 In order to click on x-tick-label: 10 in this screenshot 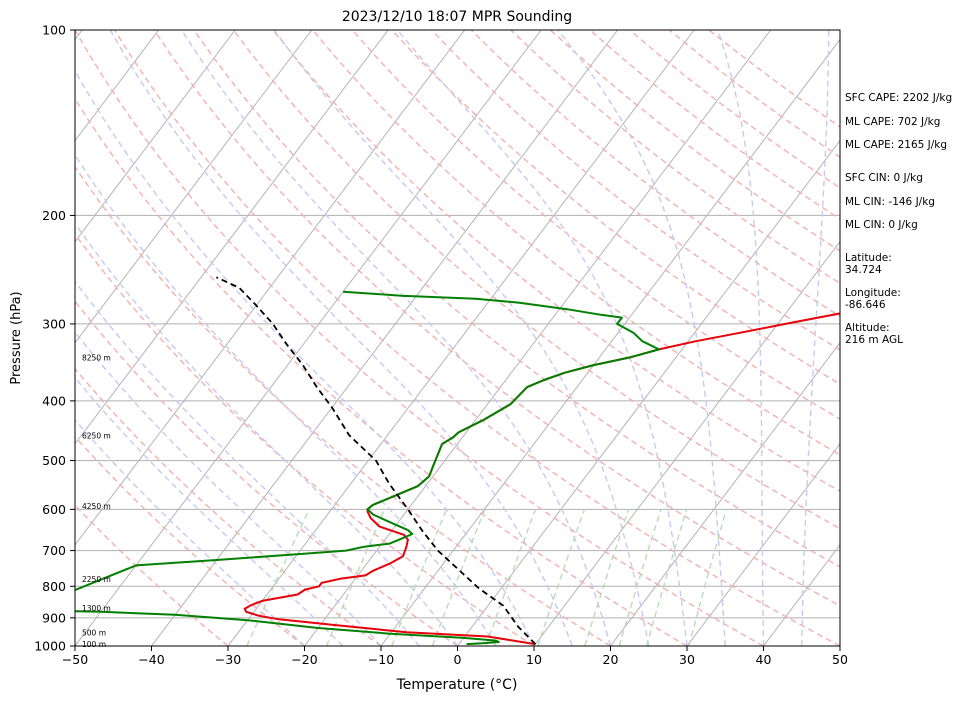, I will do `click(534, 659)`.